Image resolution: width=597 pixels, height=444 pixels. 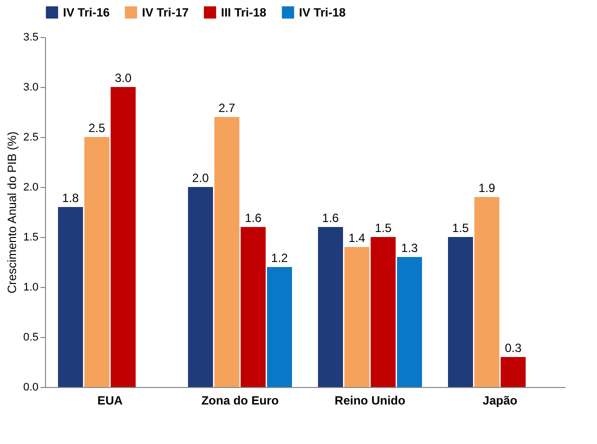 What do you see at coordinates (409, 248) in the screenshot?
I see `data-label: 1.3` at bounding box center [409, 248].